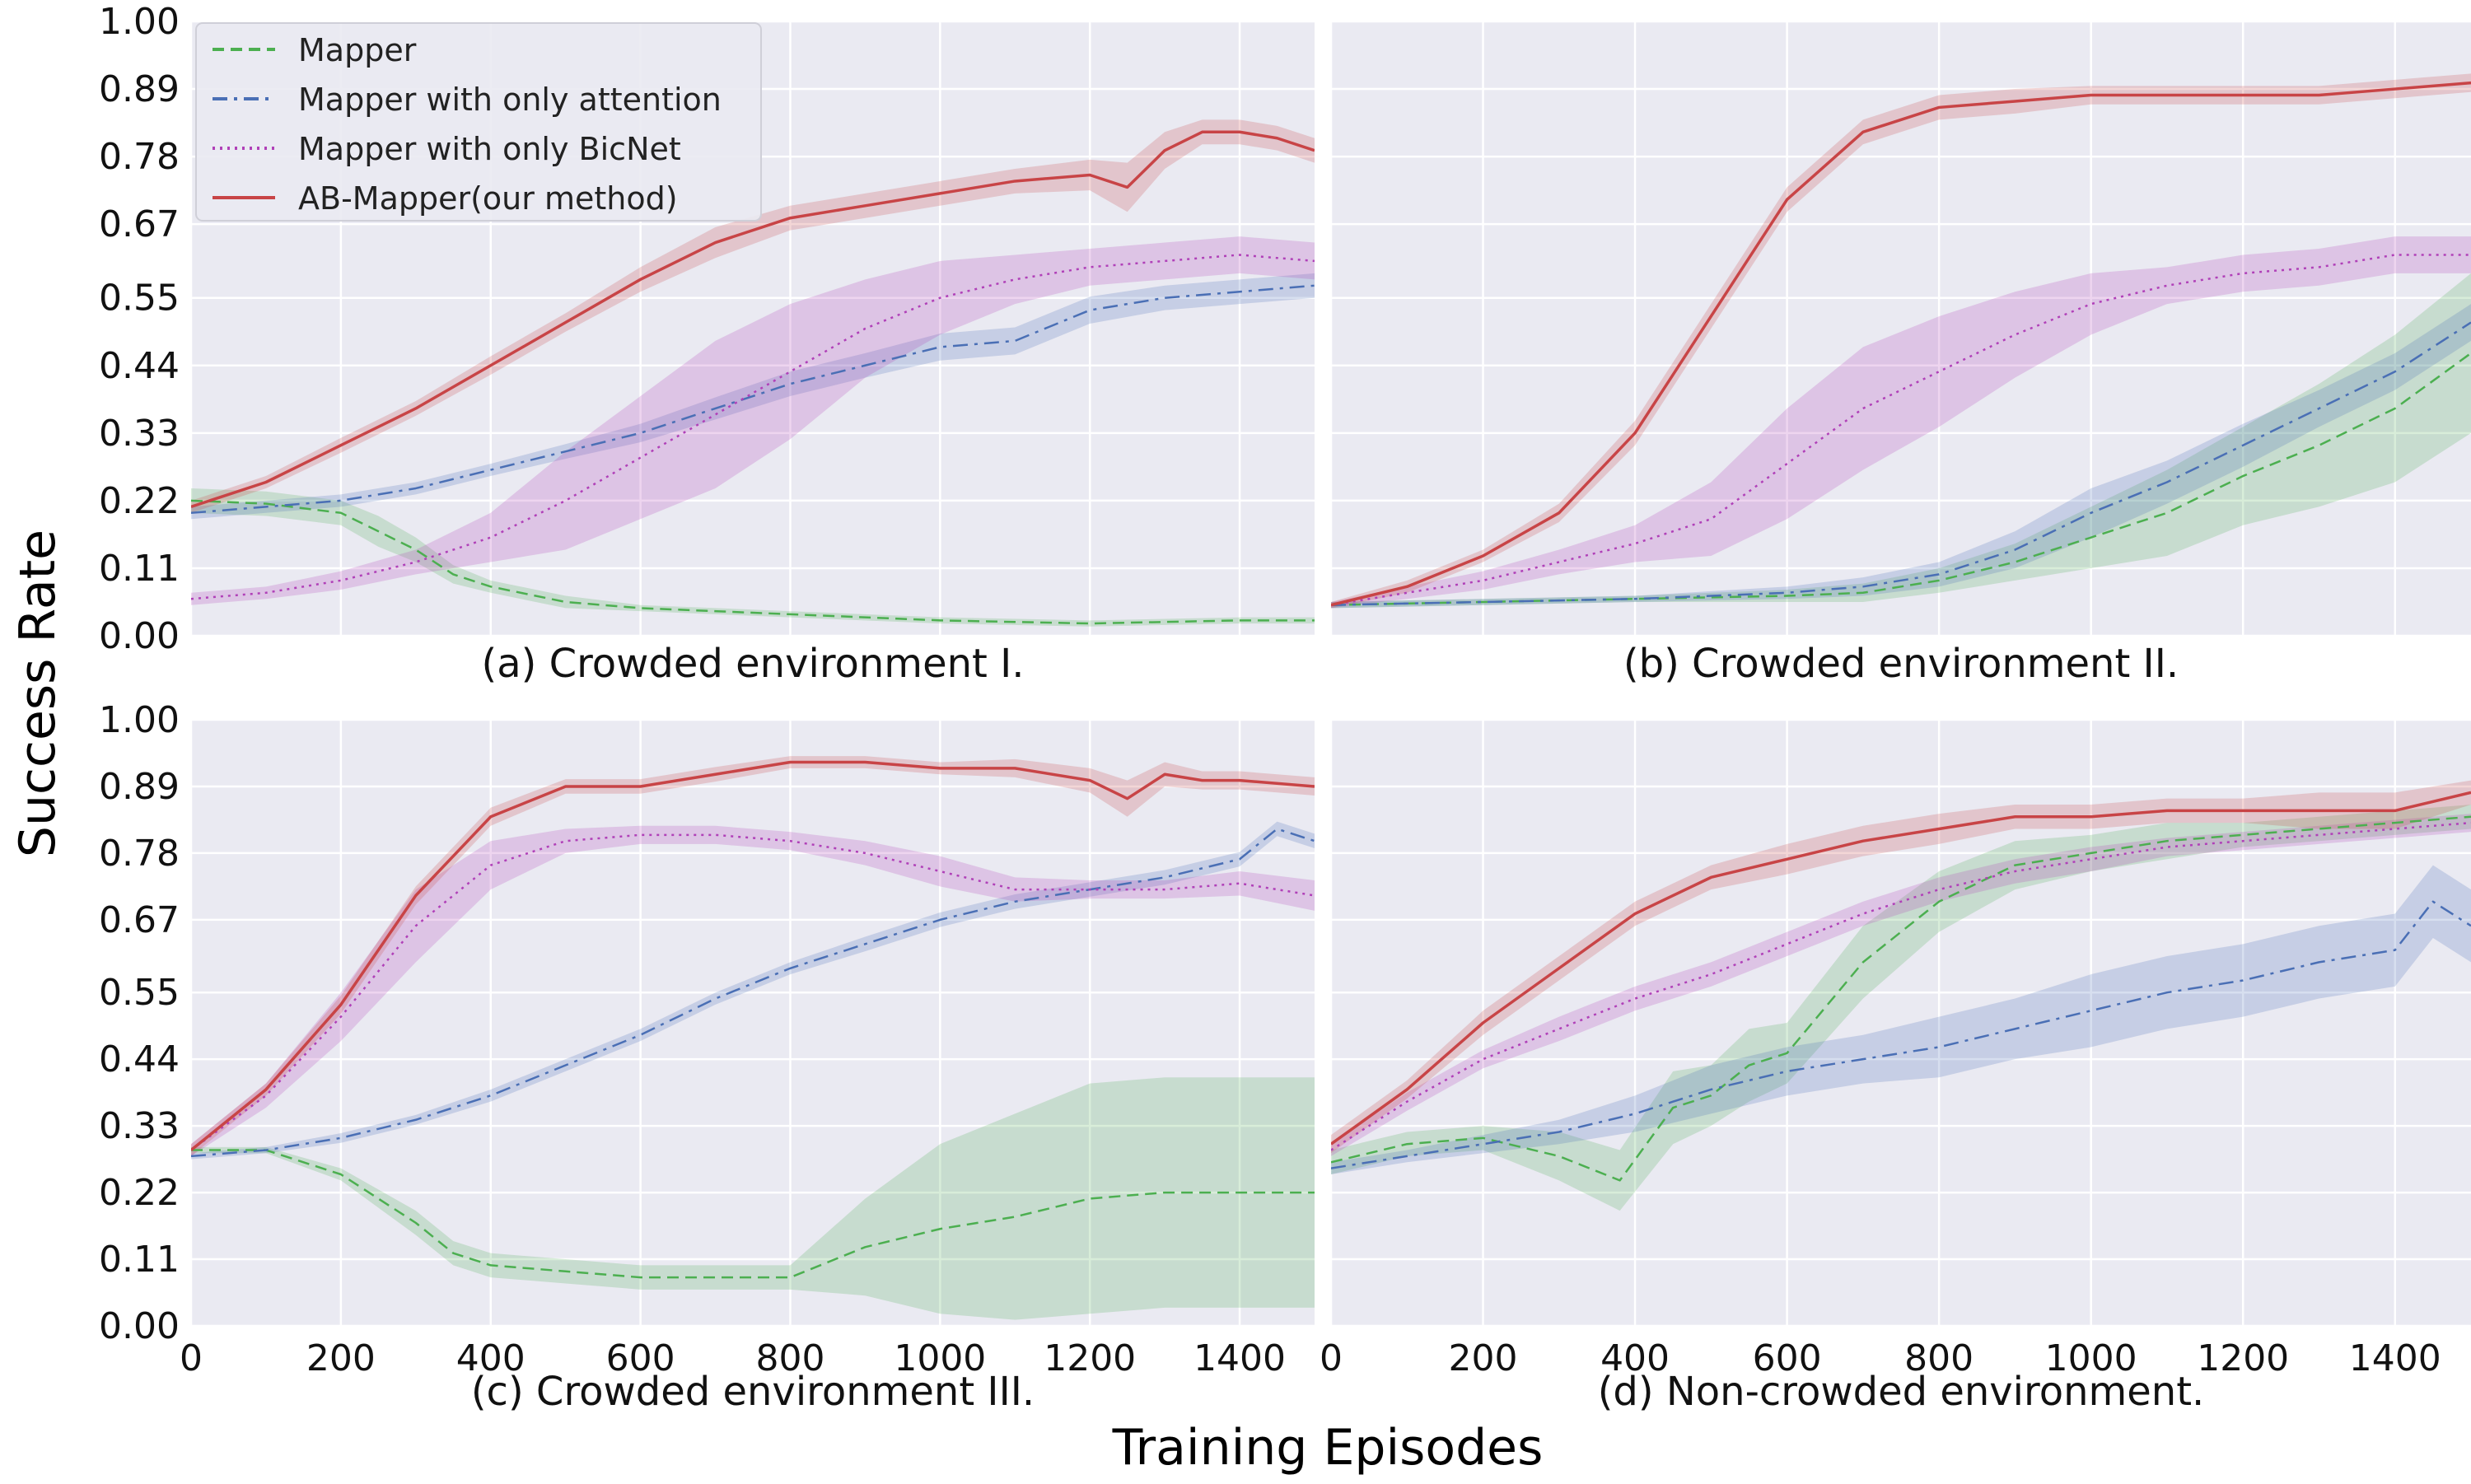  What do you see at coordinates (753, 1392) in the screenshot?
I see `panel-caption: (c) Crowded environment III.` at bounding box center [753, 1392].